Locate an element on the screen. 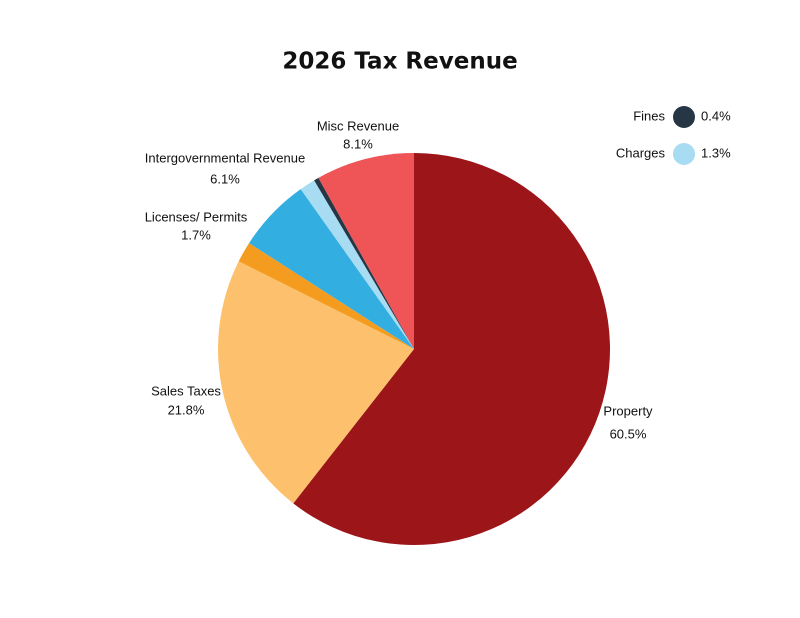  slice-value-label: 6.1% is located at coordinates (225, 178).